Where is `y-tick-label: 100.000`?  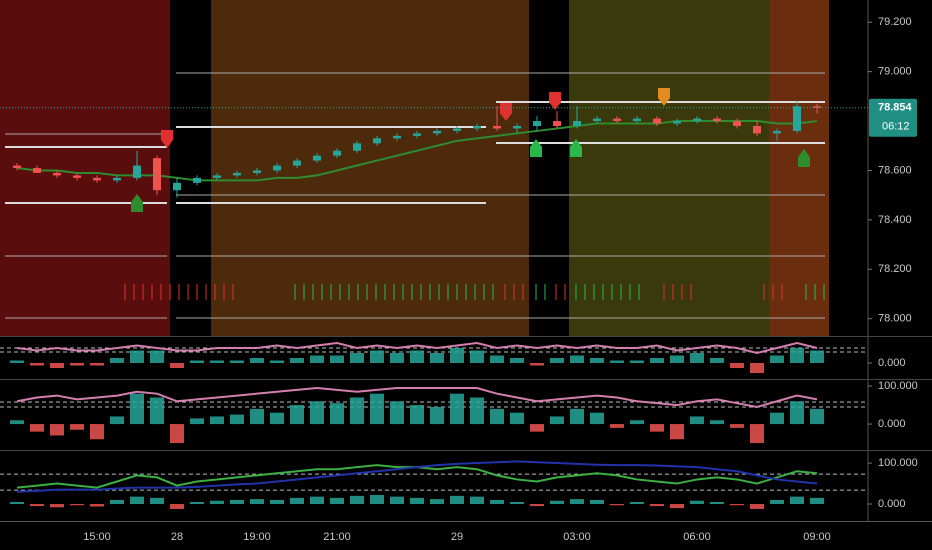
y-tick-label: 100.000 is located at coordinates (898, 463).